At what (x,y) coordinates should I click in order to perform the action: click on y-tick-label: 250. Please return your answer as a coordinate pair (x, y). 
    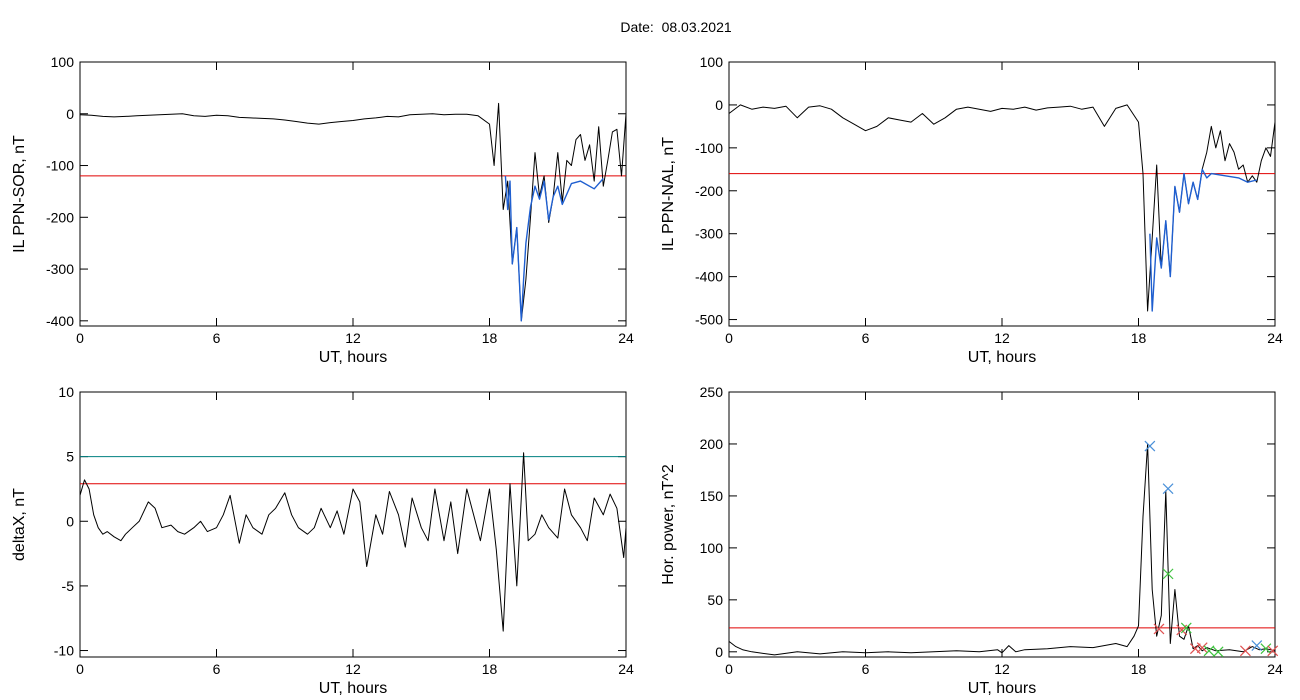
    Looking at the image, I should click on (712, 392).